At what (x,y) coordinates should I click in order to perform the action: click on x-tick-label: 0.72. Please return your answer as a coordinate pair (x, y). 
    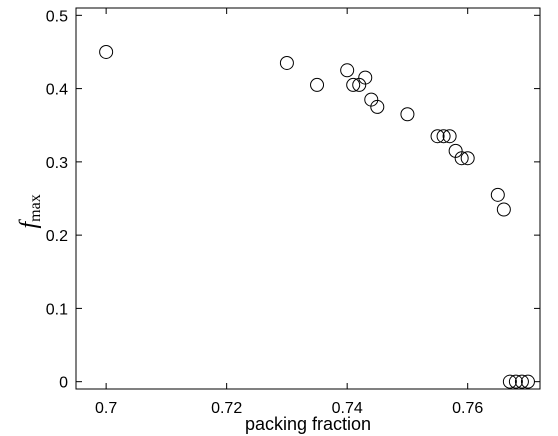
    Looking at the image, I should click on (226, 408).